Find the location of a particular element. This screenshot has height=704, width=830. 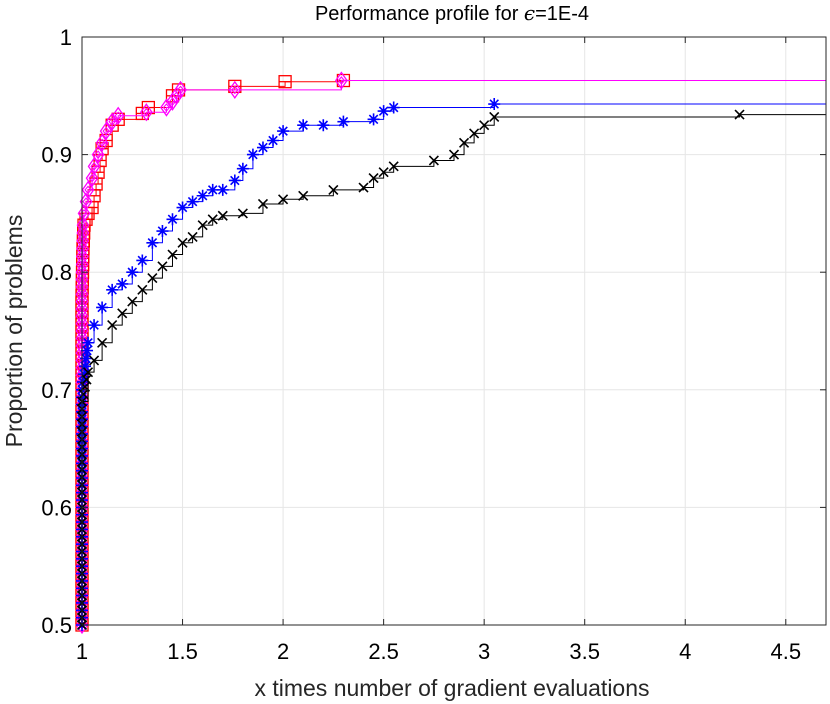

y-tick-label: 0.7 is located at coordinates (56, 390).